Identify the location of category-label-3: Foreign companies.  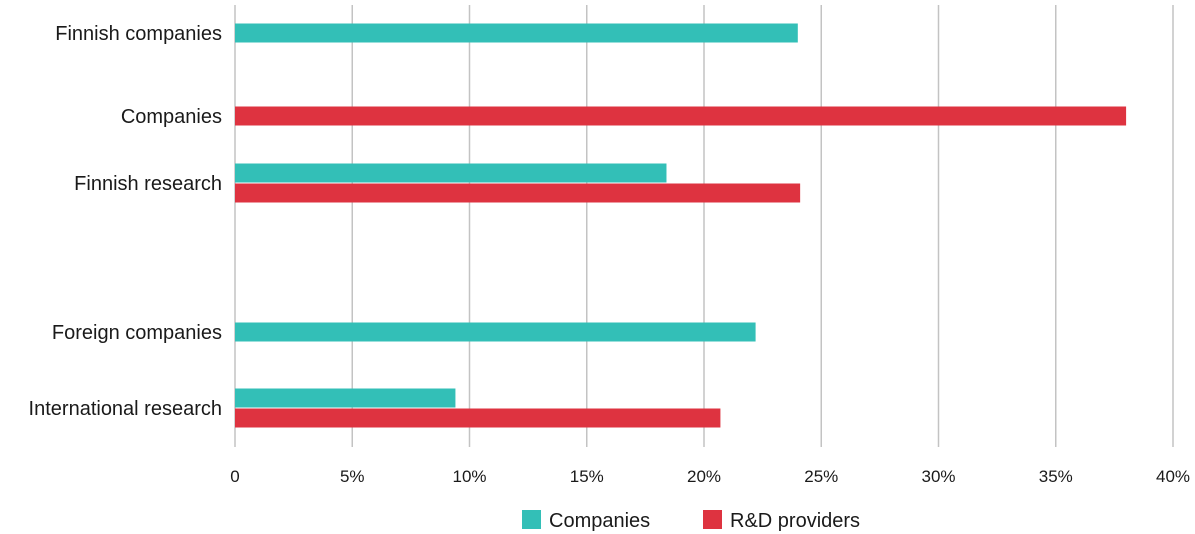
(137, 333).